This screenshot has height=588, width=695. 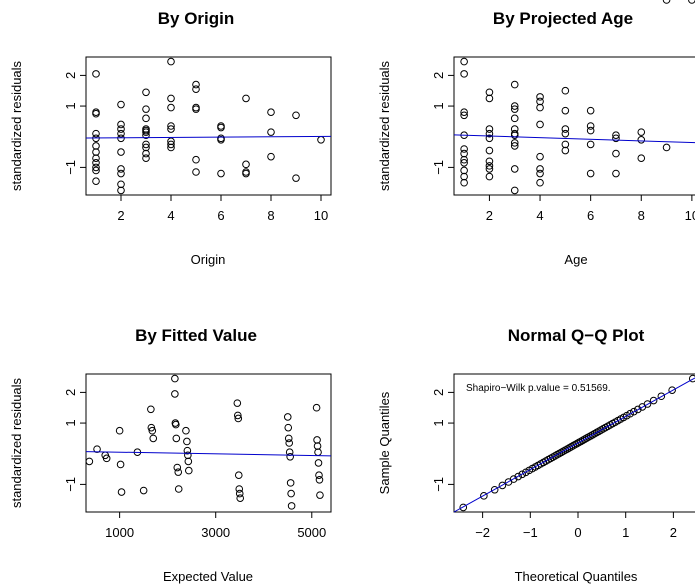 What do you see at coordinates (575, 259) in the screenshot?
I see `x-axis-label: Age` at bounding box center [575, 259].